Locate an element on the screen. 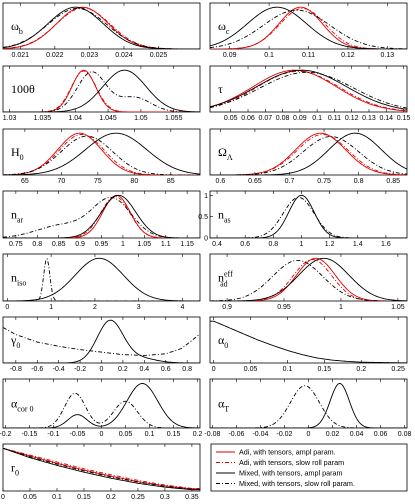 The image size is (415, 504). x-tick-label: 70 is located at coordinates (61, 181).